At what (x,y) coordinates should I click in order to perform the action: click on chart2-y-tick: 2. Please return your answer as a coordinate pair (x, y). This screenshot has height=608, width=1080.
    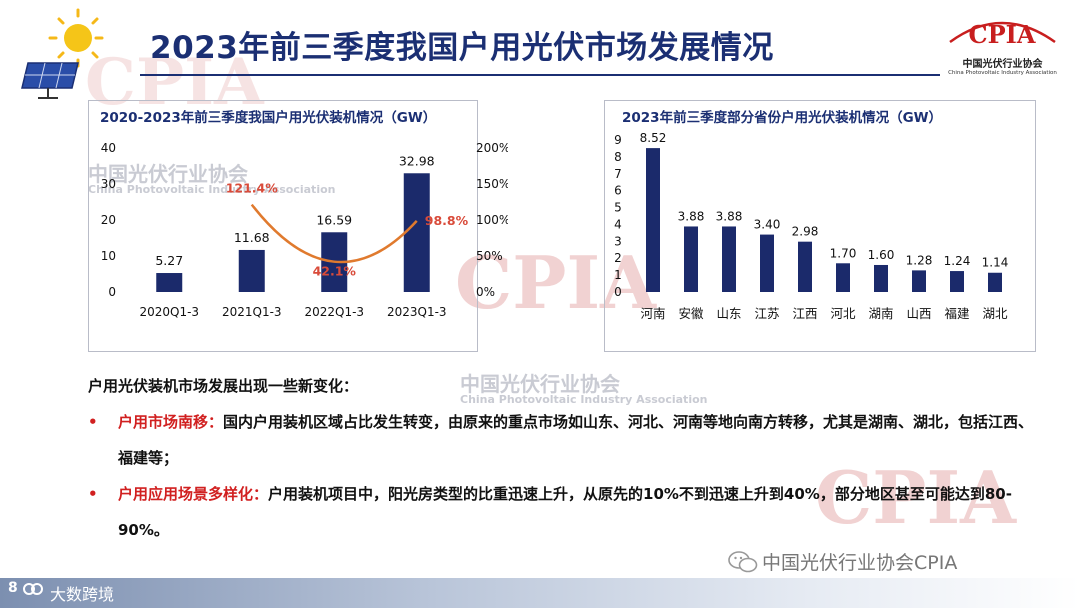
    Looking at the image, I should click on (618, 258).